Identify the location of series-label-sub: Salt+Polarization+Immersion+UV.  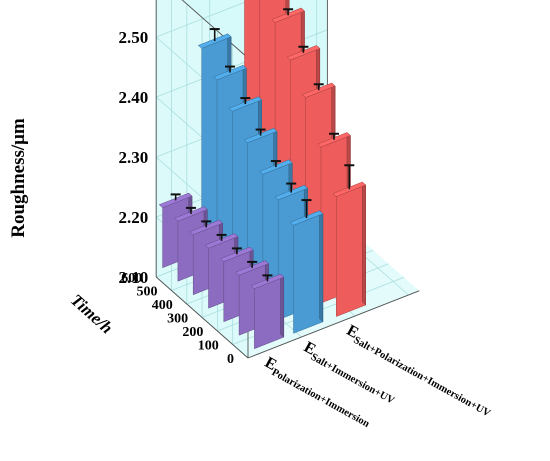
(422, 377).